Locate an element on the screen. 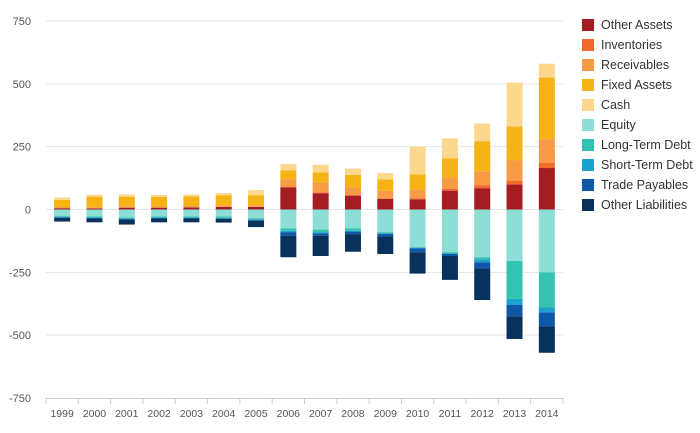 The image size is (700, 433). legend-item: Fixed Assets is located at coordinates (637, 85).